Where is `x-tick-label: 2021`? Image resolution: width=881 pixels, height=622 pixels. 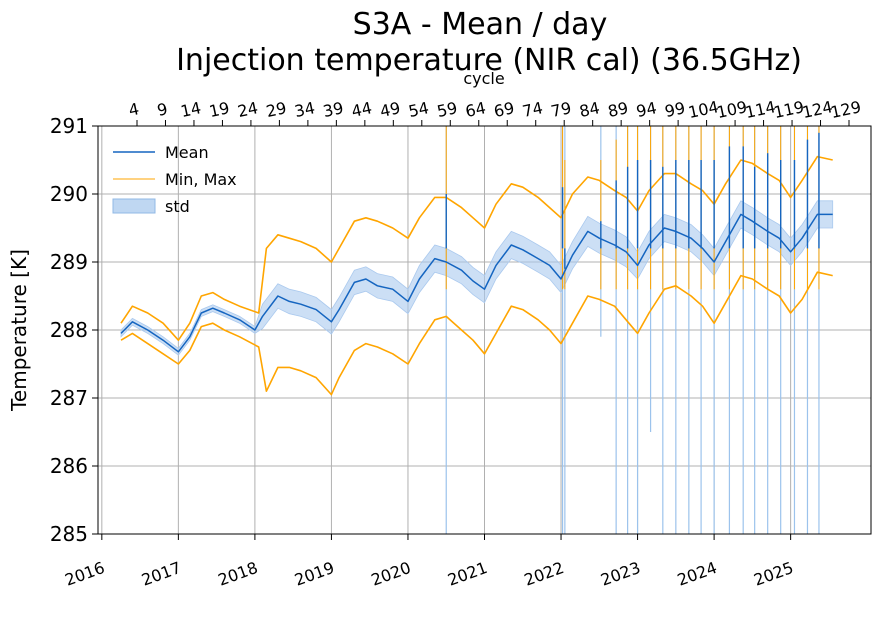 x-tick-label: 2021 is located at coordinates (467, 574).